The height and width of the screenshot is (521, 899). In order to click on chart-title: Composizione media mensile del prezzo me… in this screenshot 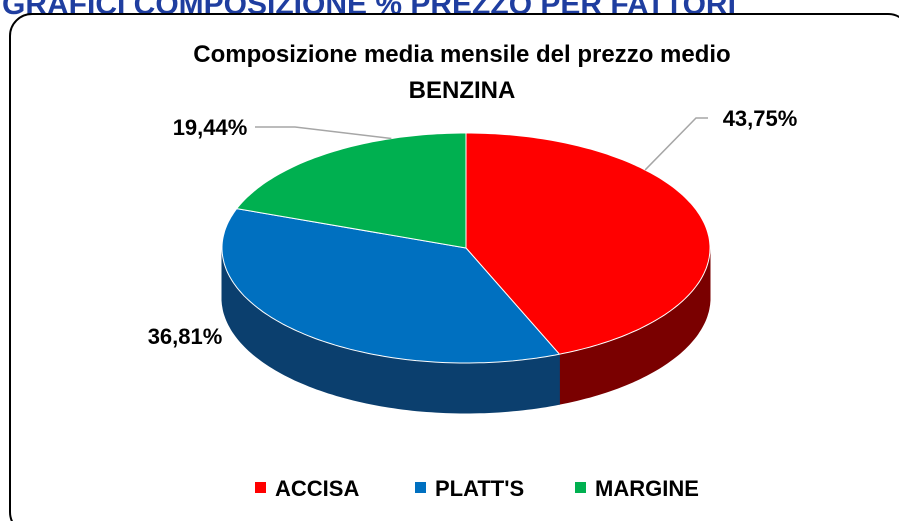, I will do `click(461, 54)`.